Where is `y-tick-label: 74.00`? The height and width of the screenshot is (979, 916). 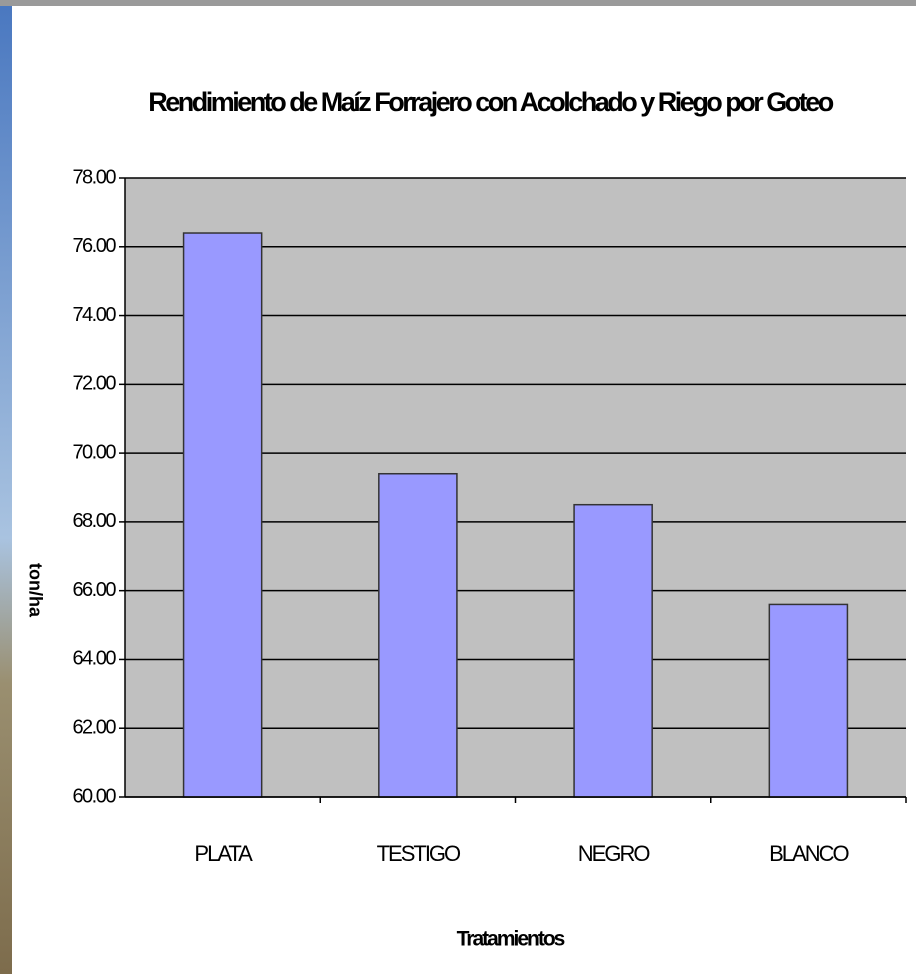 y-tick-label: 74.00 is located at coordinates (94, 315).